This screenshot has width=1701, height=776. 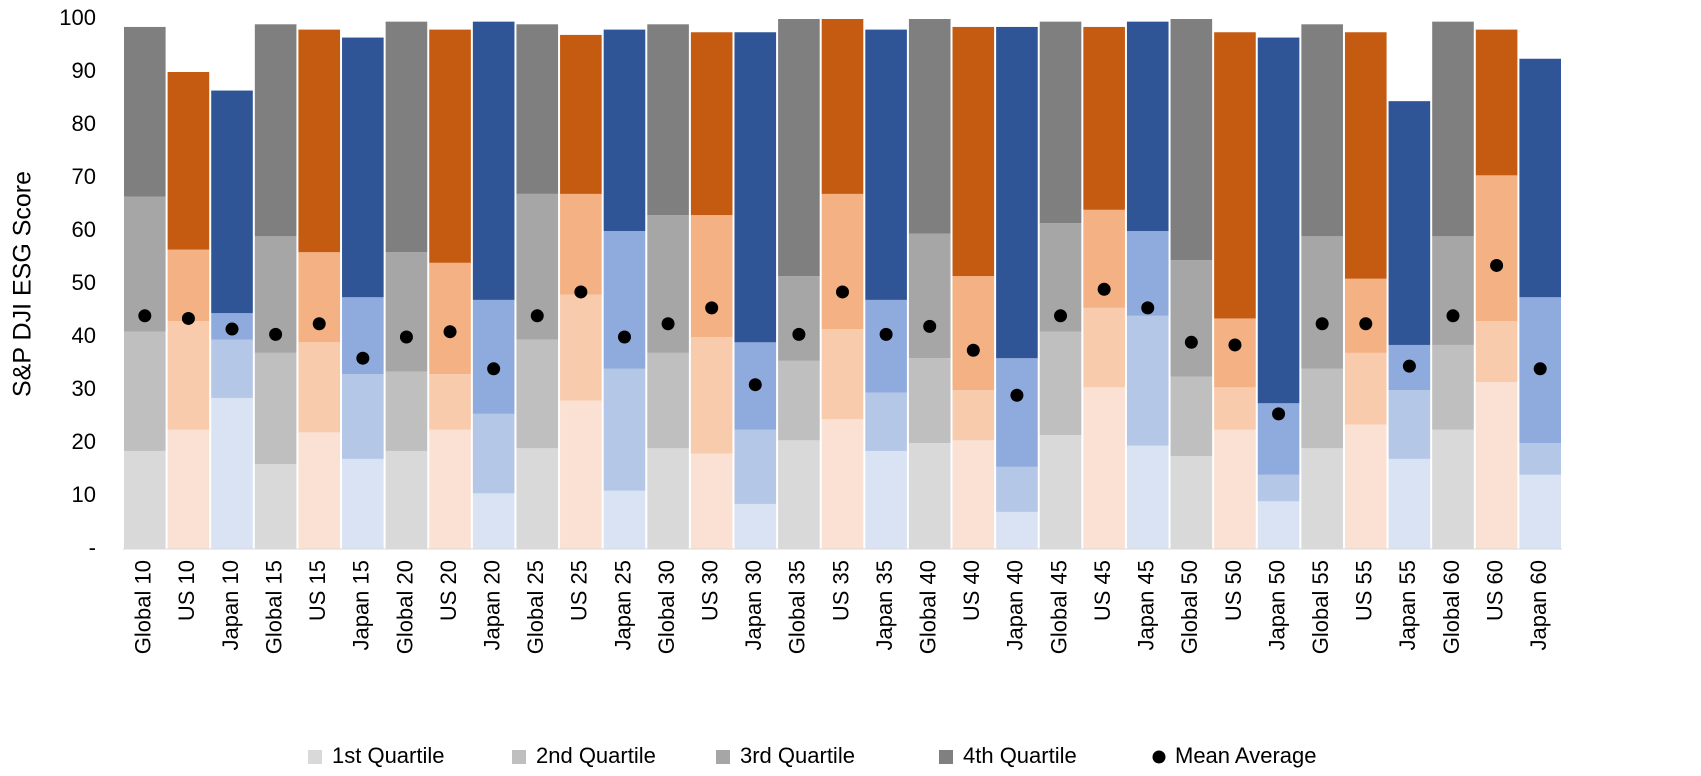 I want to click on x-tick-label: Global 20, so click(x=404, y=607).